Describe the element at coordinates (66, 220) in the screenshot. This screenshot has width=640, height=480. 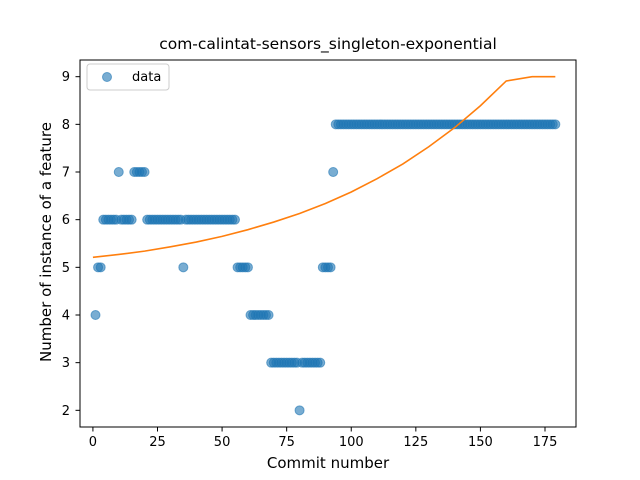
I see `y-tick-label: 6` at that location.